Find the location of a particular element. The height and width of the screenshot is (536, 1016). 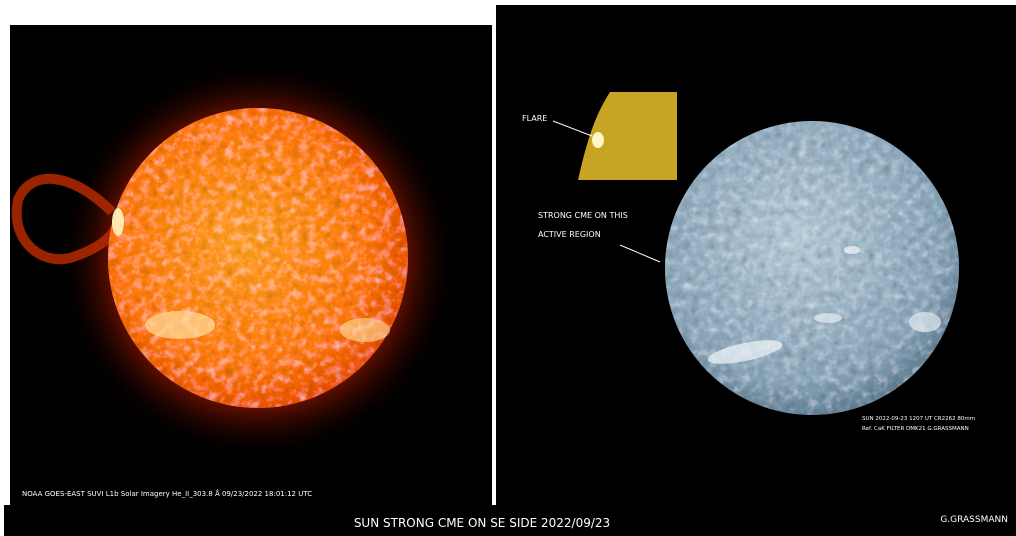

flare-label: FLARE is located at coordinates (534, 118).